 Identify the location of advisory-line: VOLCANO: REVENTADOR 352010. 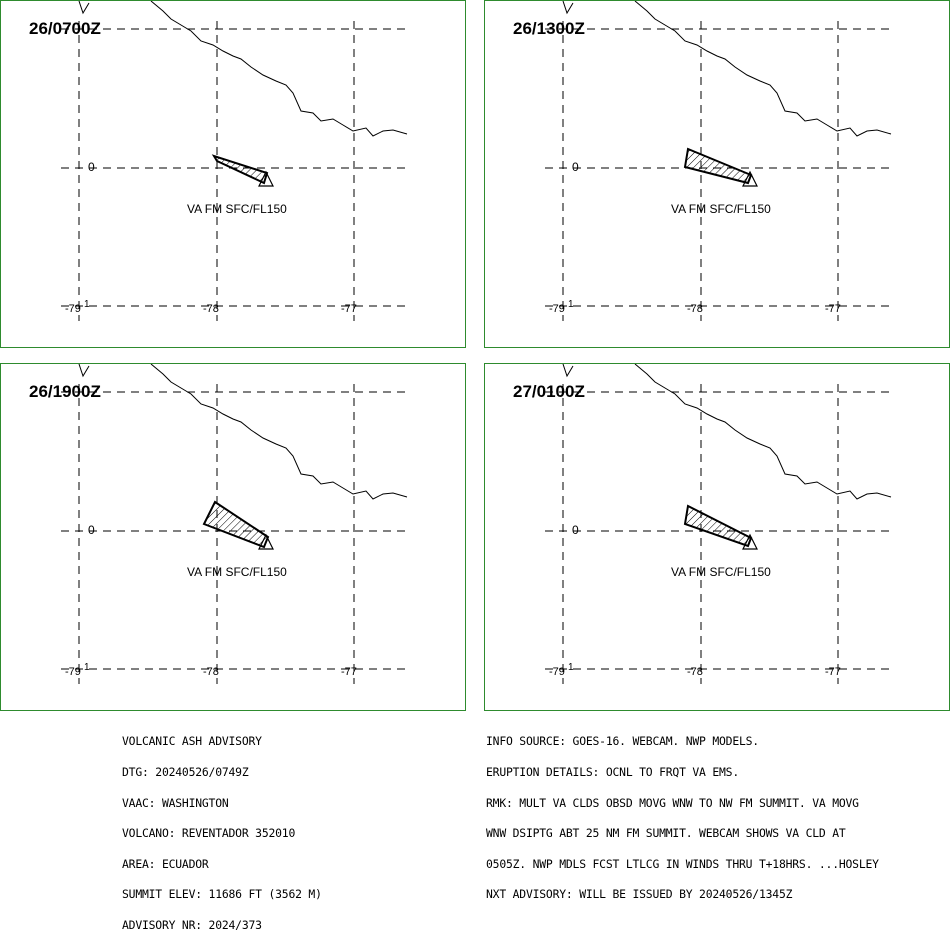
(209, 833).